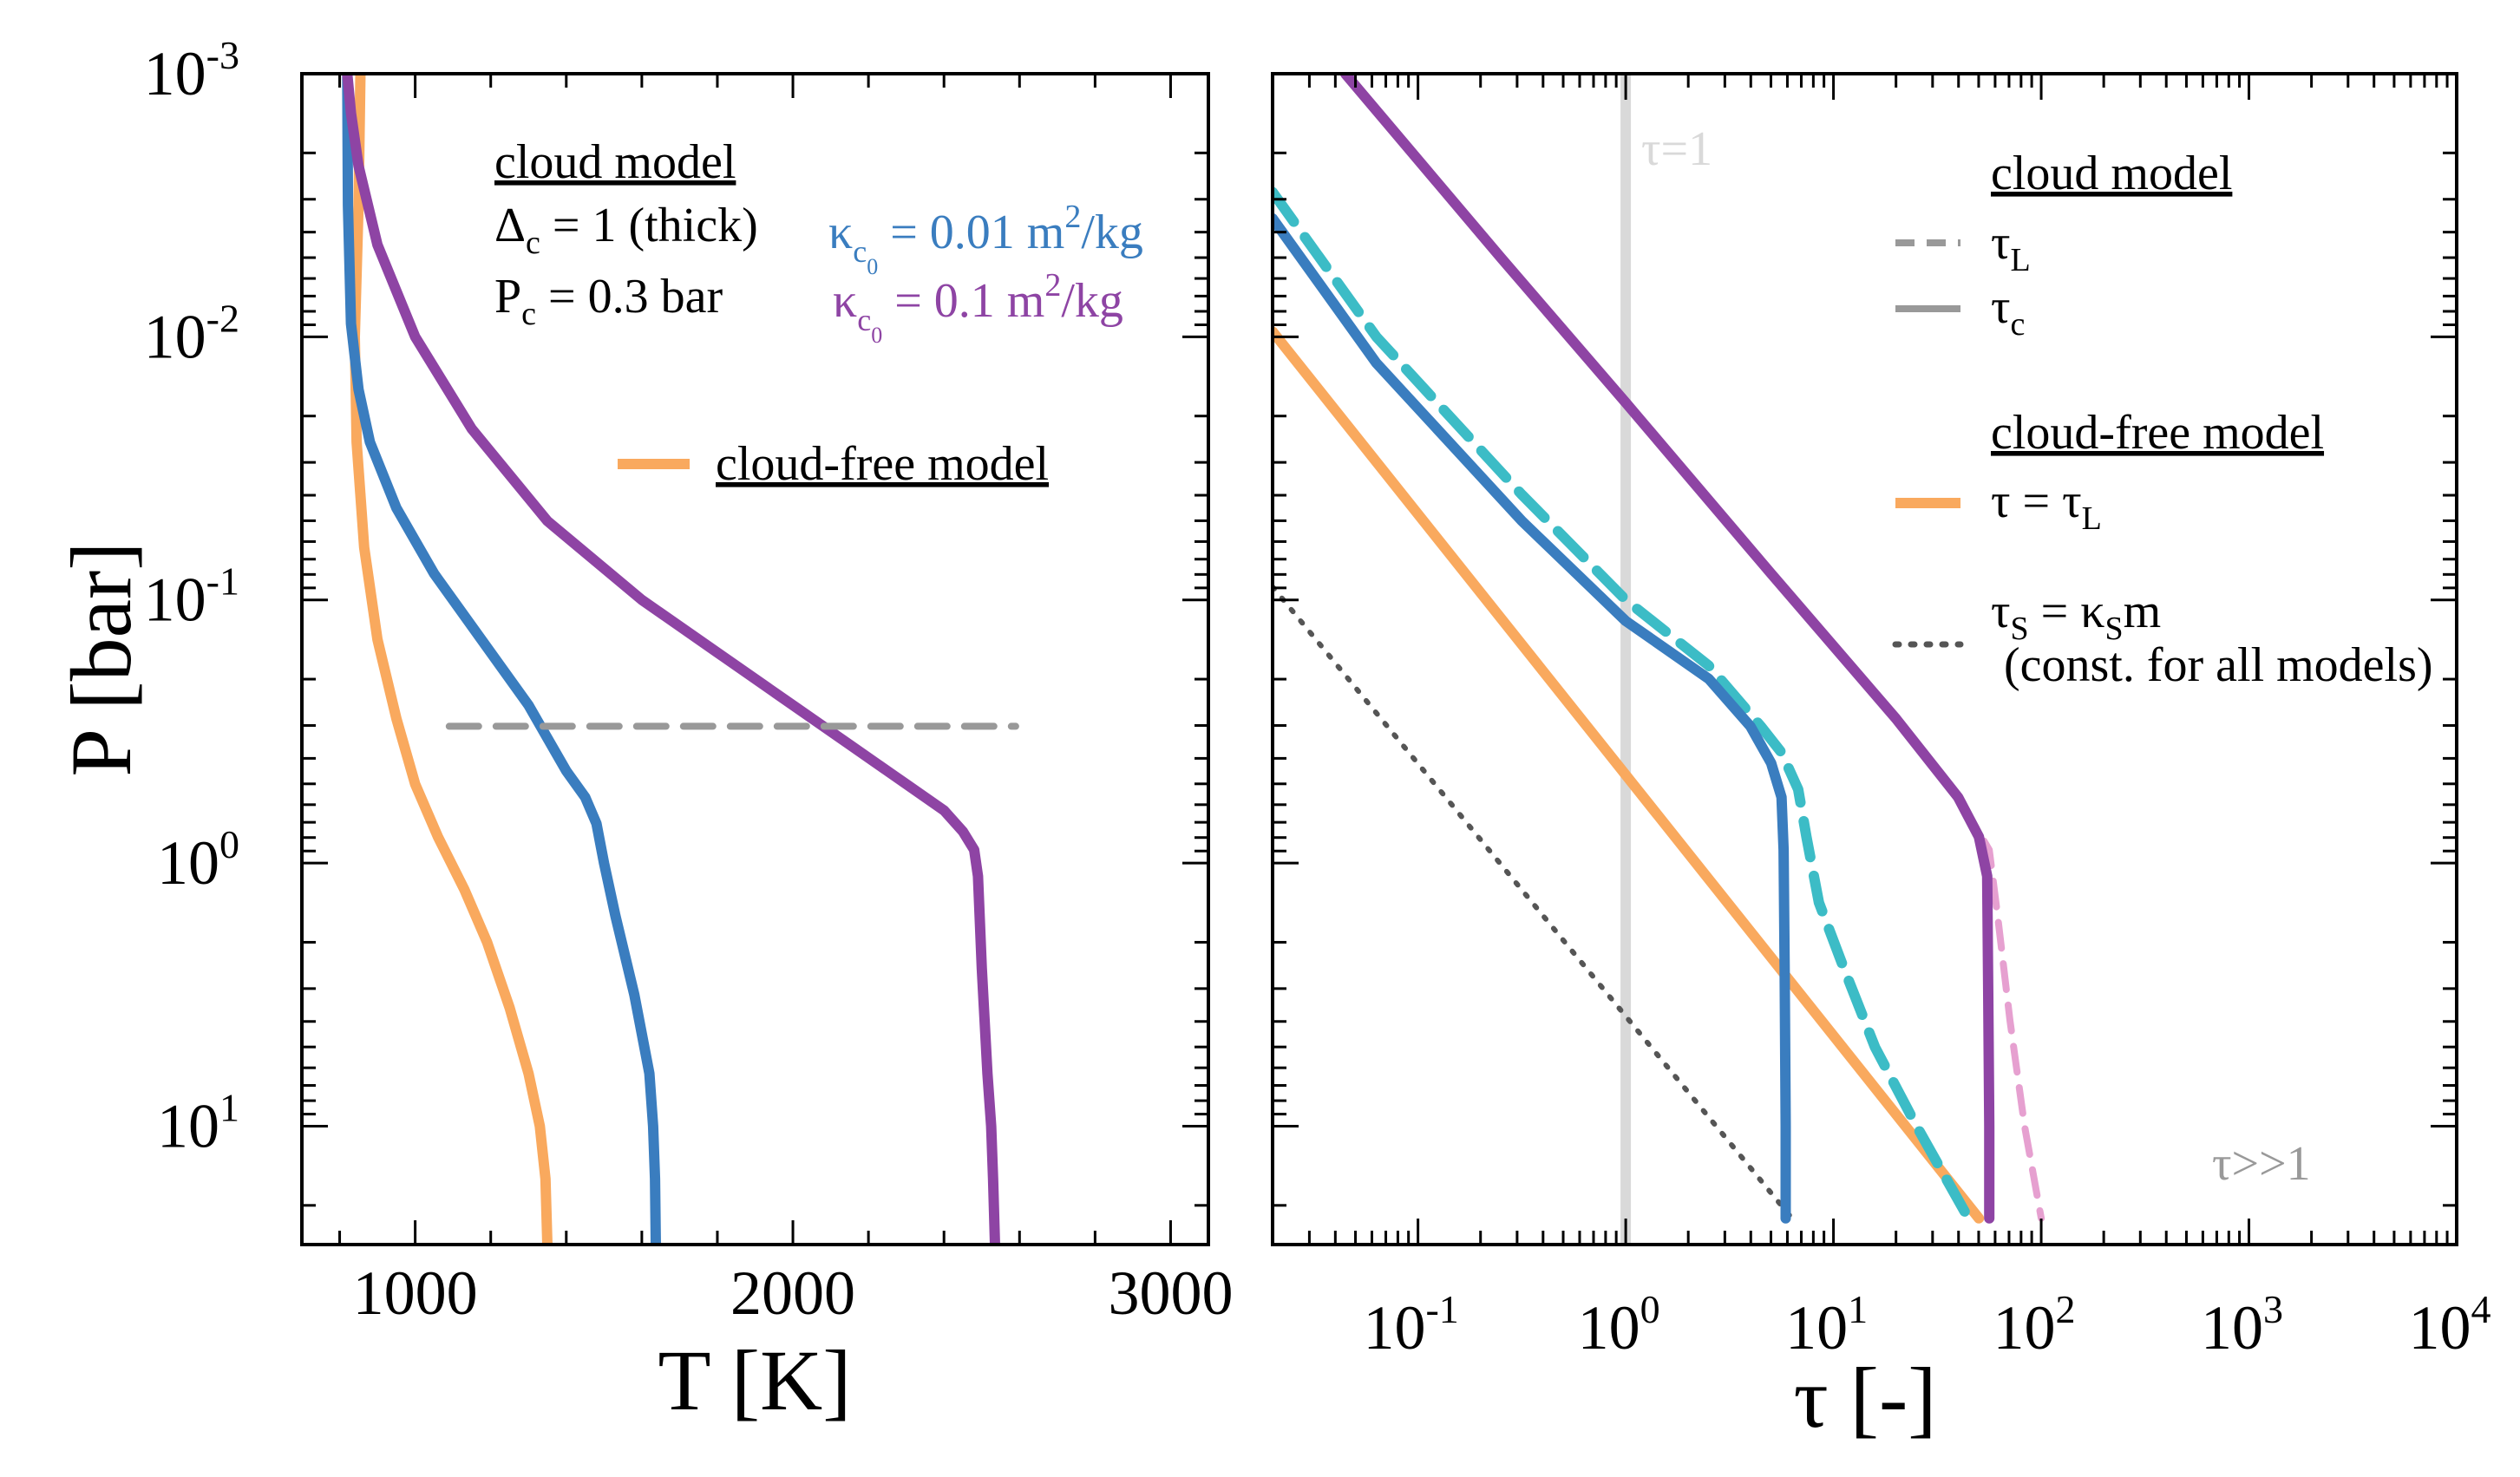 This screenshot has width=2520, height=1477. I want to click on legend-kappa-purple: κc0 = 0.1 m2/kg, so click(978, 307).